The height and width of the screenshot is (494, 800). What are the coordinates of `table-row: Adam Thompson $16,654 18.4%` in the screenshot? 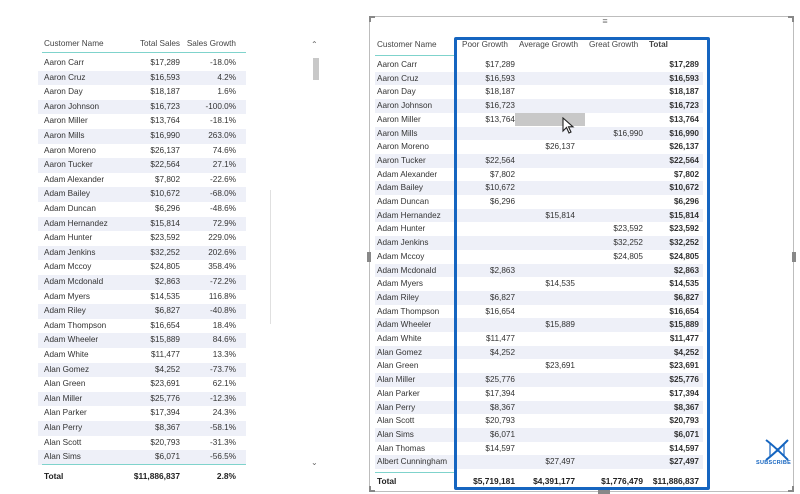 It's located at (142, 326).